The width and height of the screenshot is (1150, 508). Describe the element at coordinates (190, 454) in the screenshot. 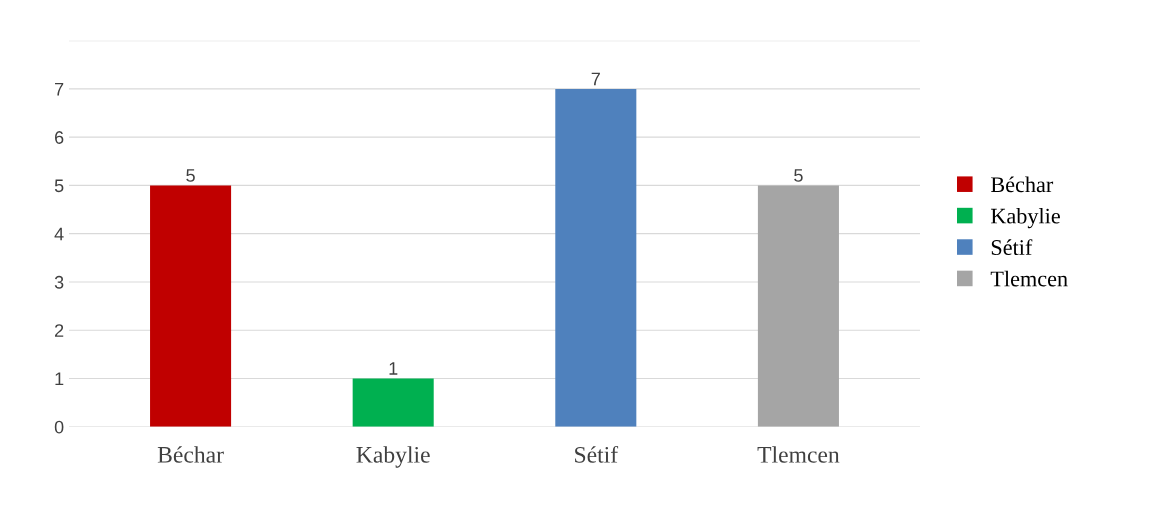

I see `x-tick-label: Béchar` at that location.